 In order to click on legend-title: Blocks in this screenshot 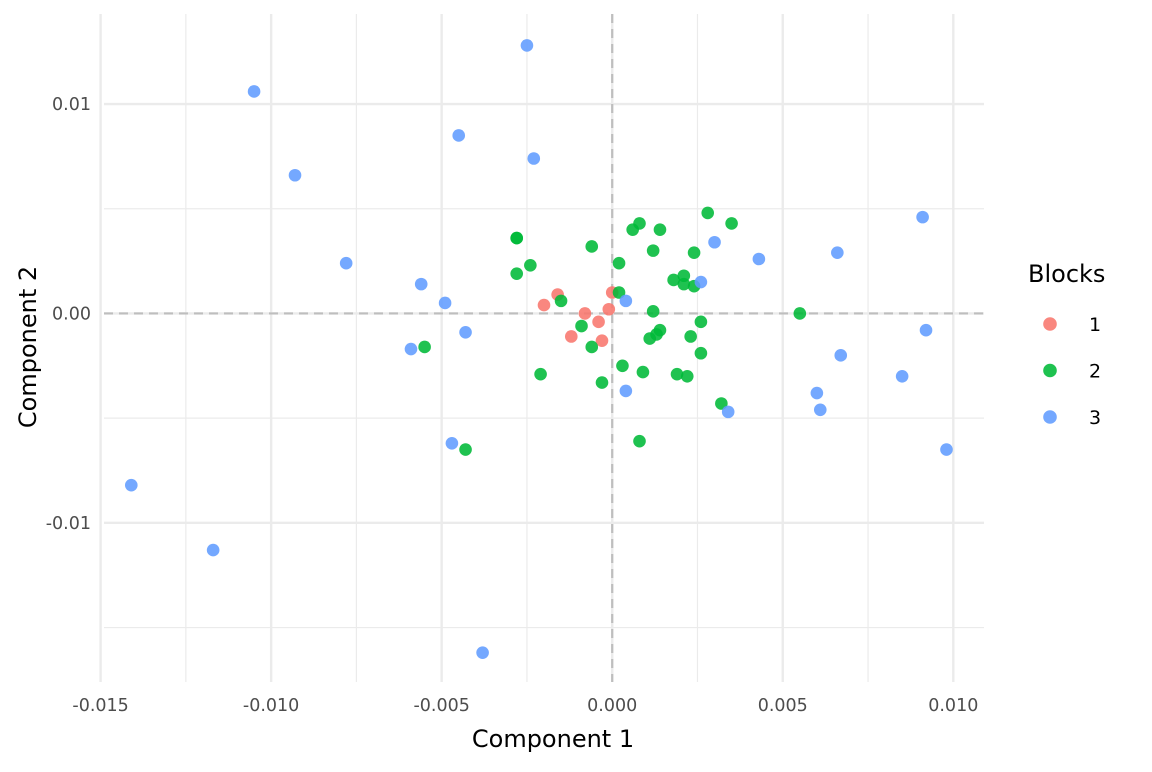, I will do `click(1066, 274)`.